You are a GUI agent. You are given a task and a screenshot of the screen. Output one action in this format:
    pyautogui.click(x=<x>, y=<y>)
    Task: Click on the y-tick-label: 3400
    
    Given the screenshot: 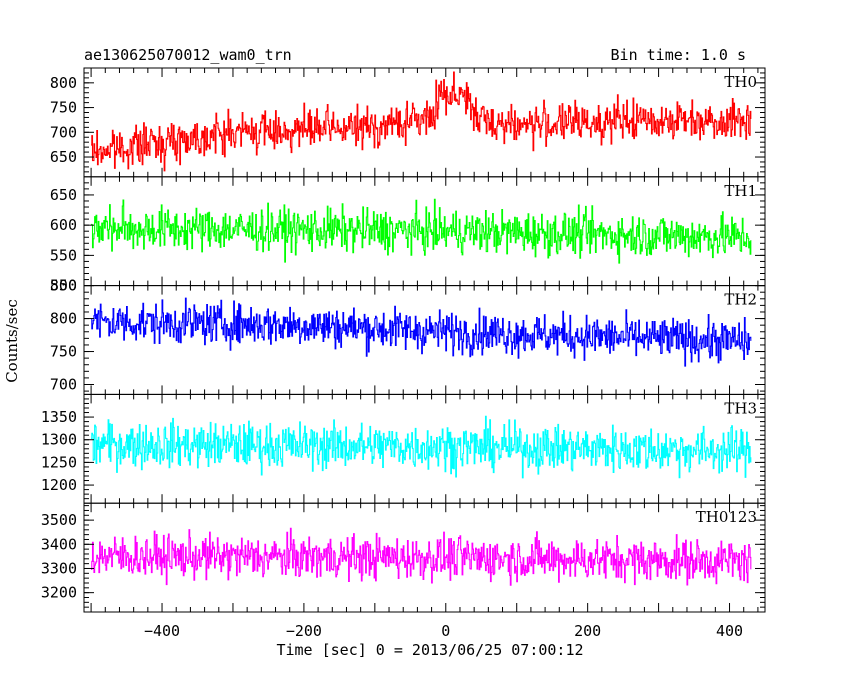 What is the action you would take?
    pyautogui.click(x=59, y=544)
    